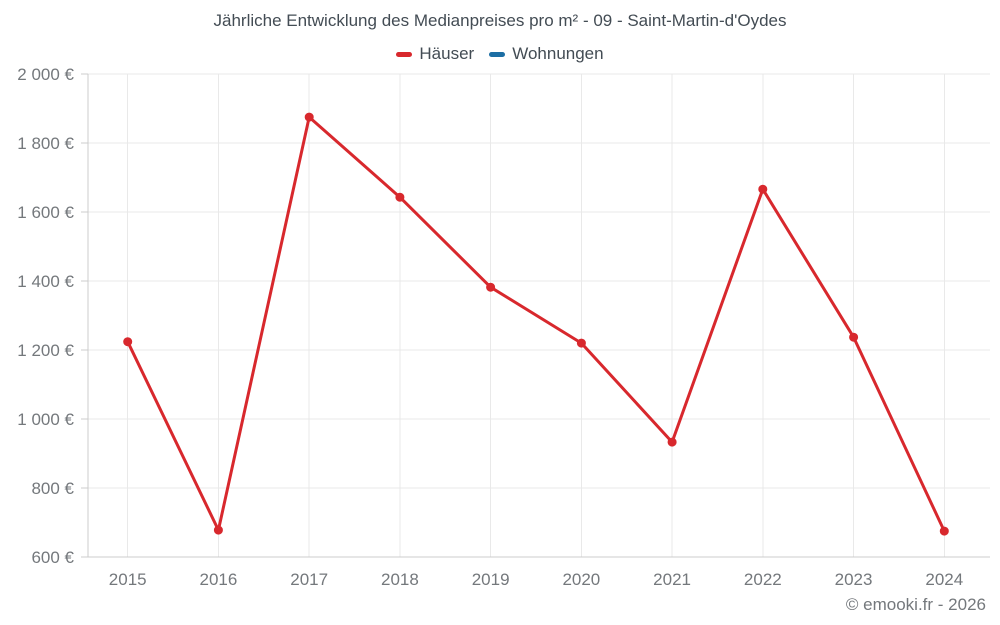 This screenshot has height=625, width=1000. I want to click on x-axis-tick-label: 2022, so click(763, 579).